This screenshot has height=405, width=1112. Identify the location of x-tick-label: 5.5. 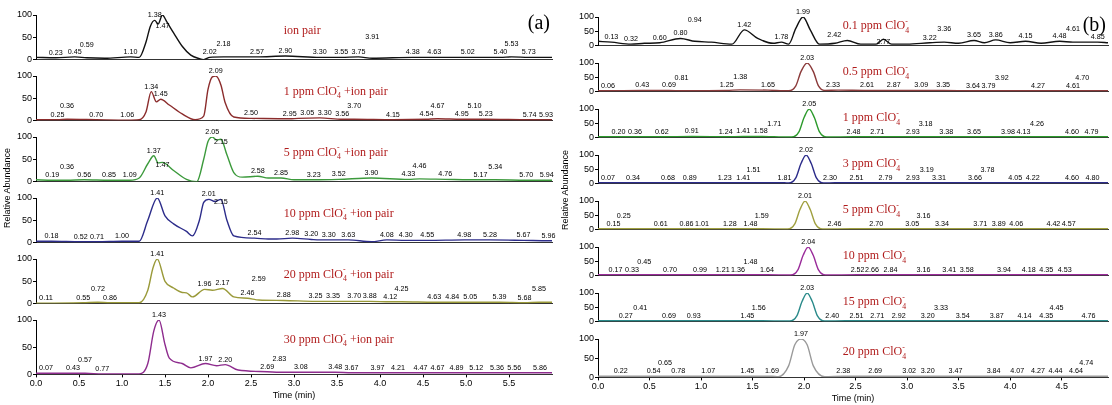
(509, 383).